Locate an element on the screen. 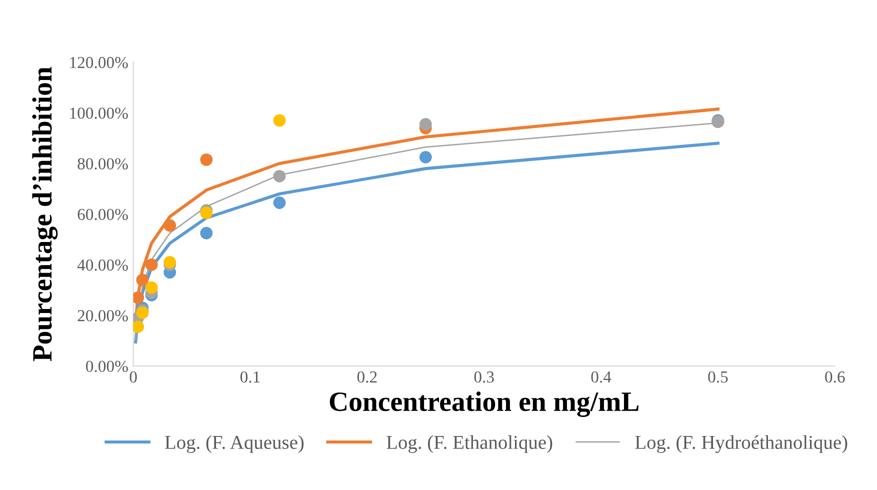 Image resolution: width=877 pixels, height=490 pixels. x-tick-label: 0.6 is located at coordinates (835, 377).